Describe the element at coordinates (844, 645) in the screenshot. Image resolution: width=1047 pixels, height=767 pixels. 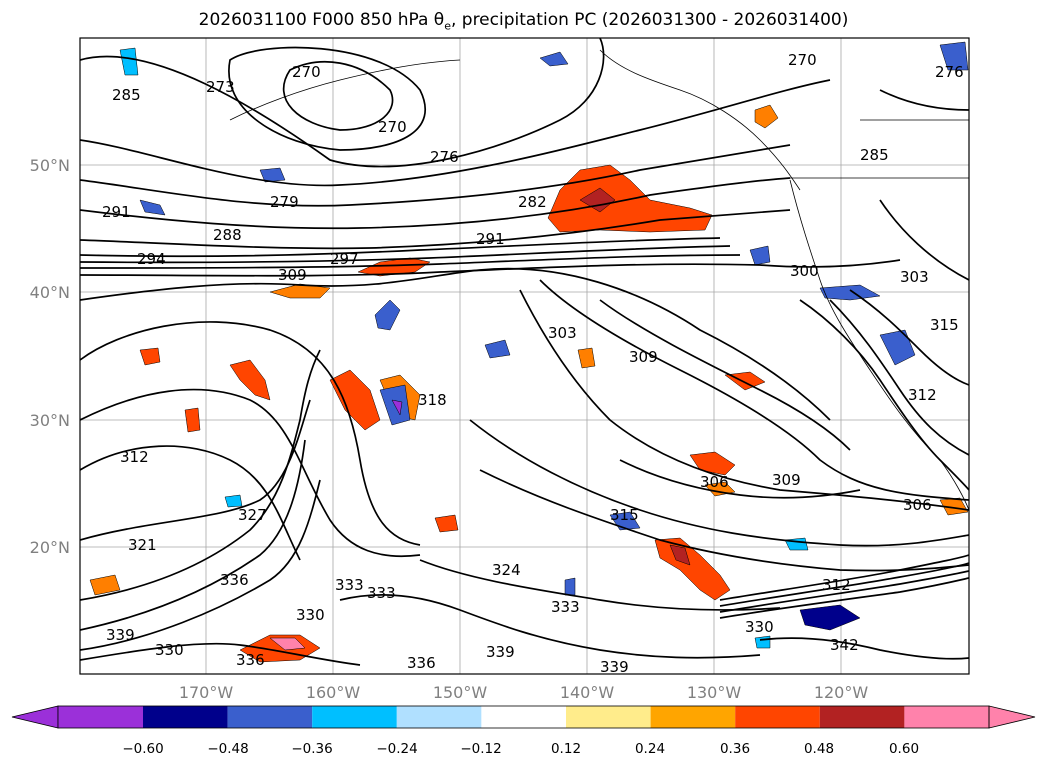
I see `contour-label: 342` at that location.